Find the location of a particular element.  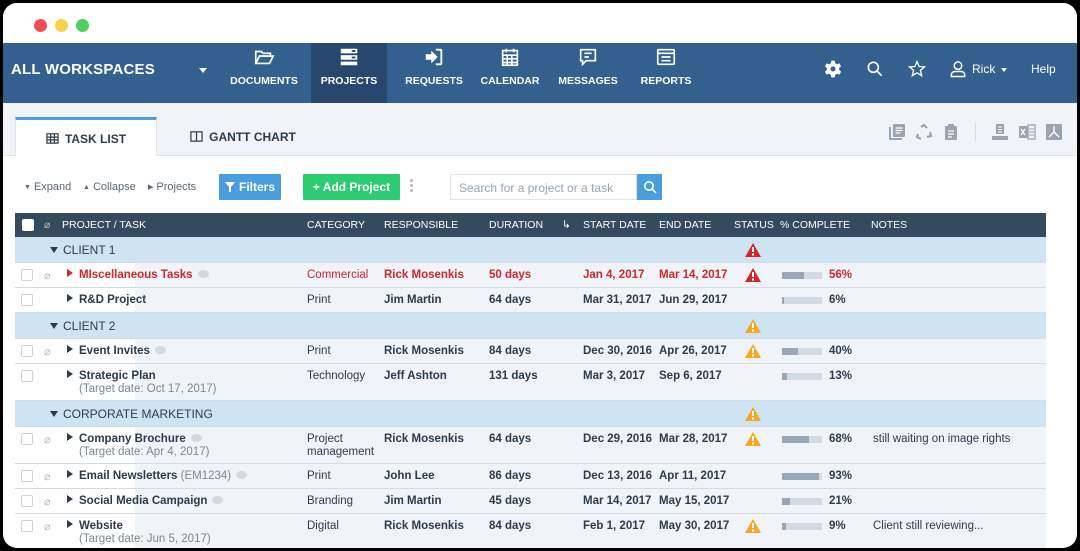

col-responsible: RESPONSIBLE is located at coordinates (421, 225).